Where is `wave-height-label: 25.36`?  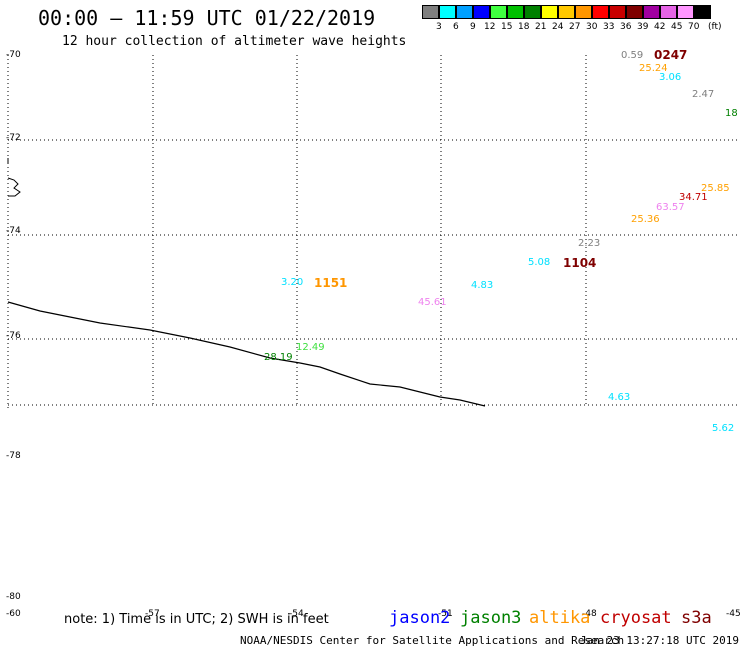 wave-height-label: 25.36 is located at coordinates (645, 219).